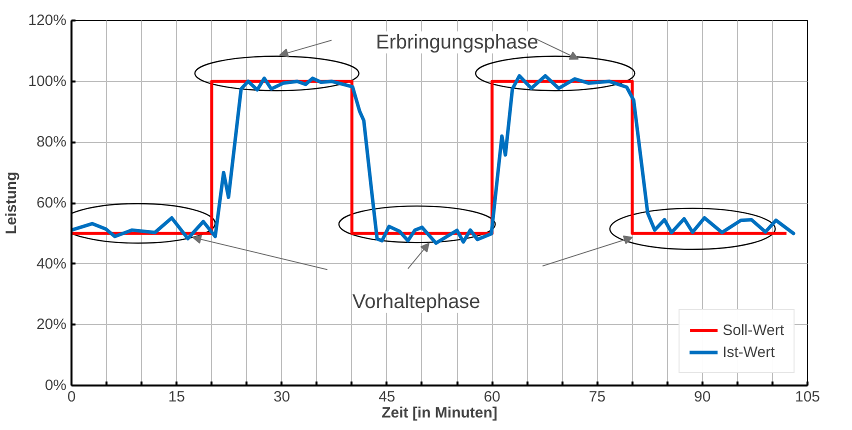 This screenshot has width=852, height=430. Describe the element at coordinates (176, 397) in the screenshot. I see `x-tick-label: 15` at that location.